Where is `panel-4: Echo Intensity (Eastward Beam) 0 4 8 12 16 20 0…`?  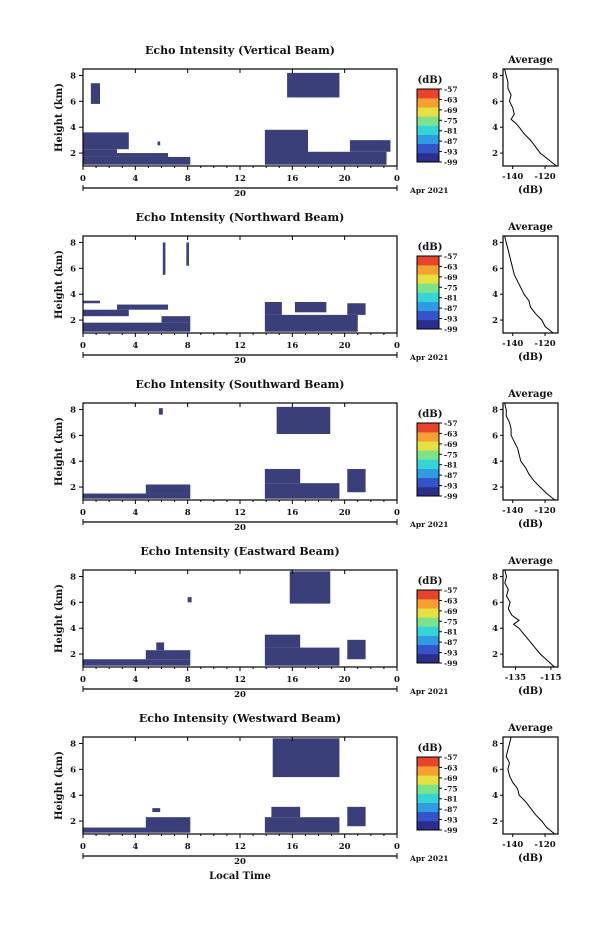
panel-4: Echo Intensity (Eastward Beam) 0 4 8 12 16 20 0… is located at coordinates (308, 622).